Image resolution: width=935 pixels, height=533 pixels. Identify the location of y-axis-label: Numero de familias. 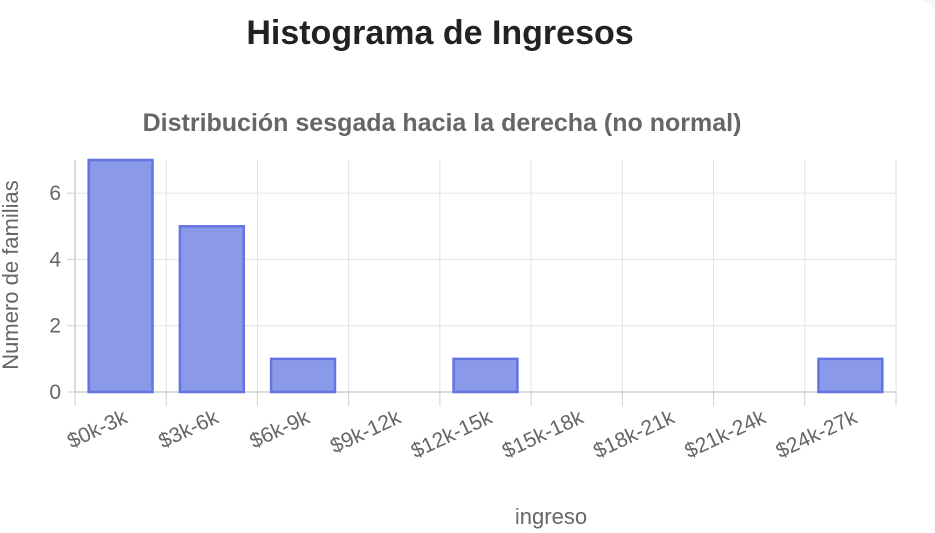
(11, 275).